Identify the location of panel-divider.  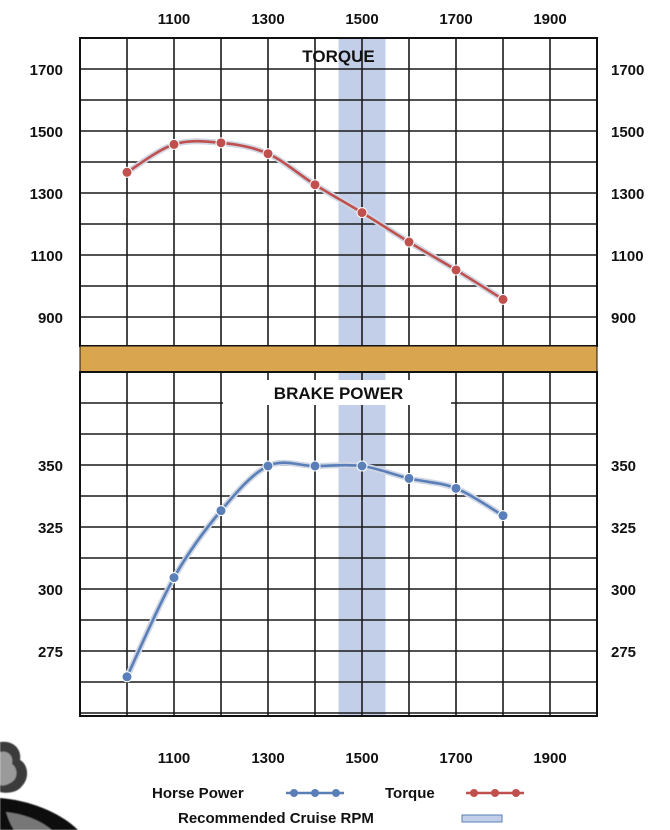
(338, 359).